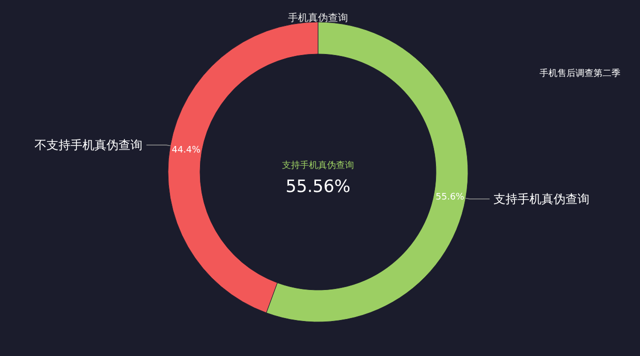 This screenshot has width=640, height=356. Describe the element at coordinates (186, 151) in the screenshot. I see `data-label: 44.4%` at that location.